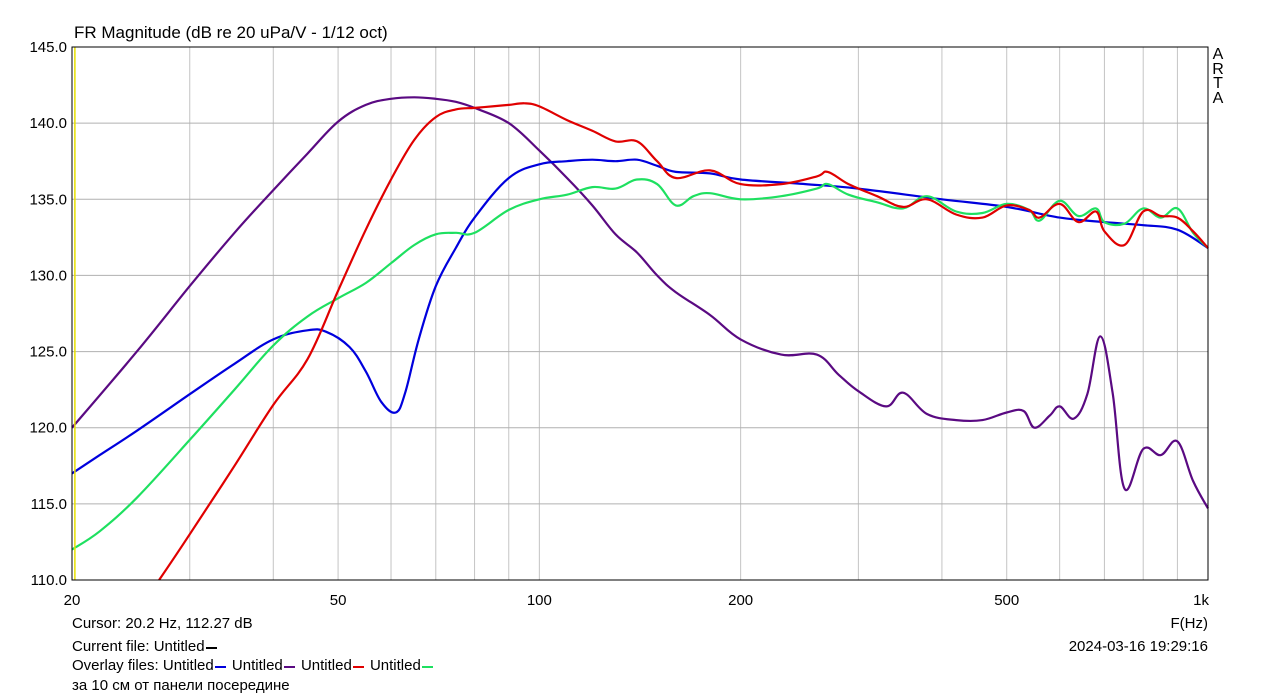 The image size is (1279, 699). What do you see at coordinates (1218, 83) in the screenshot?
I see `watermark-letter: T` at bounding box center [1218, 83].